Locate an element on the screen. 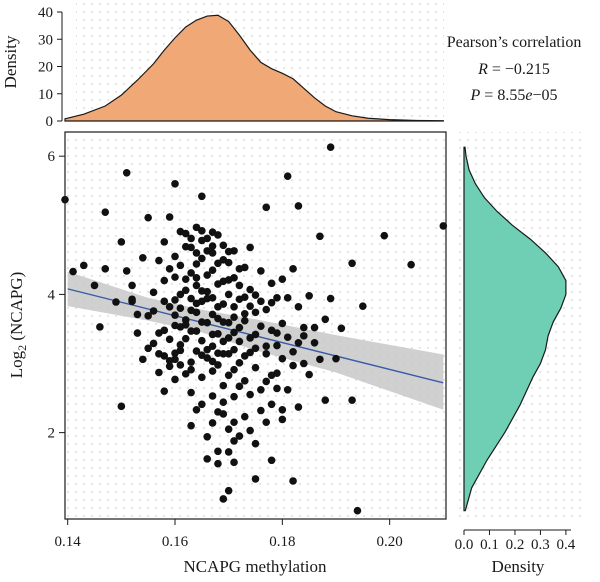  y-axis-title: Log2 (NCAPG) is located at coordinates (18, 325).